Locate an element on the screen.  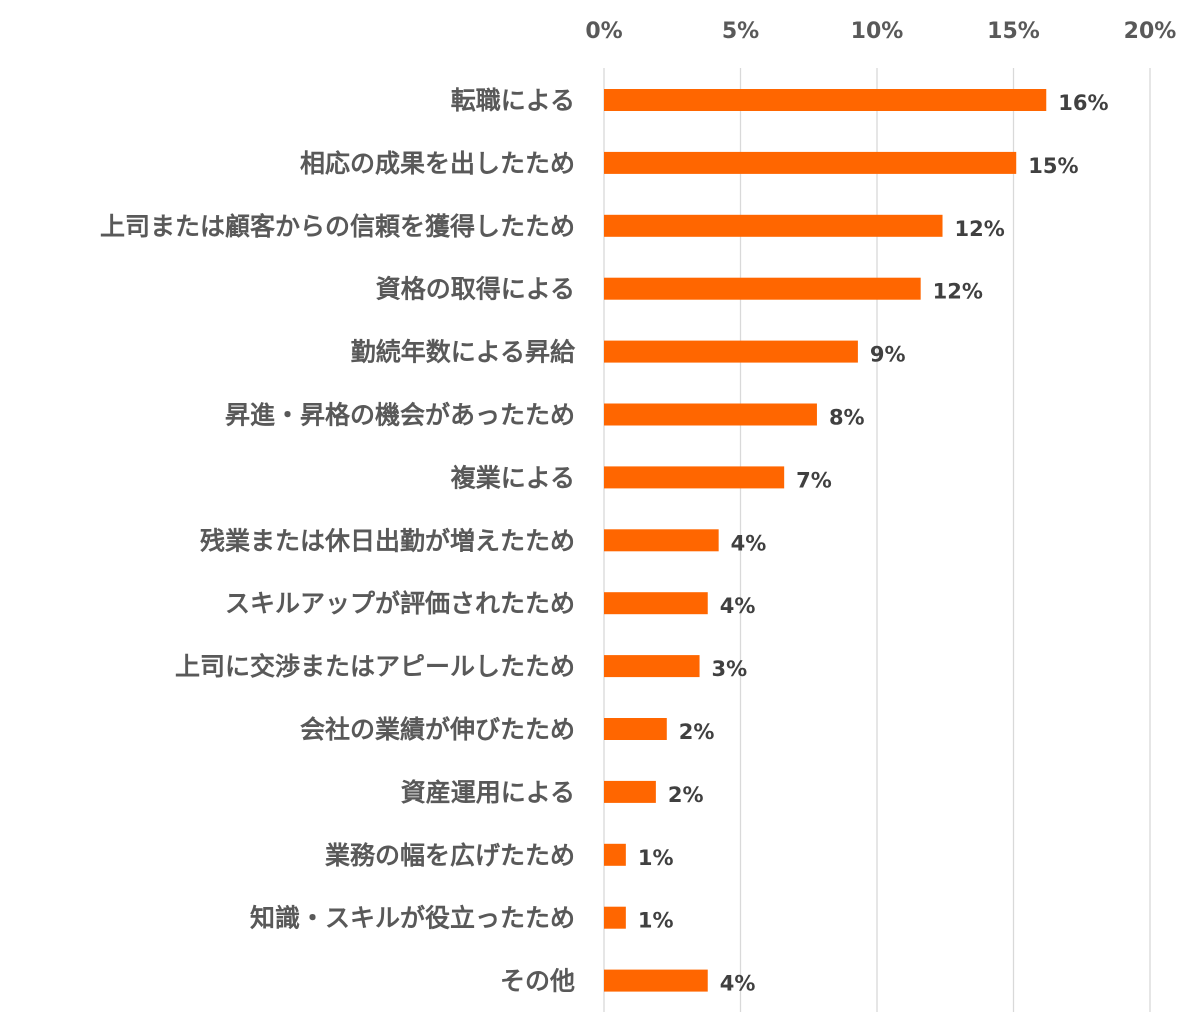
category-label: 勤続年数による昇給 is located at coordinates (463, 352).